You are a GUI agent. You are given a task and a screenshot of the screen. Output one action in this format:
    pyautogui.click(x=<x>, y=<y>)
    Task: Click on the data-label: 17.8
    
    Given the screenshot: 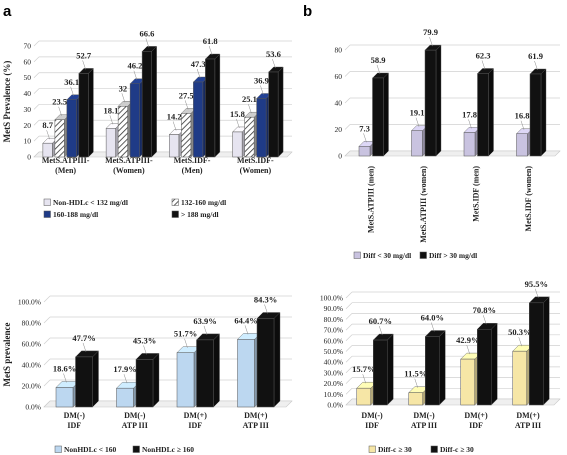 What is the action you would take?
    pyautogui.click(x=469, y=114)
    